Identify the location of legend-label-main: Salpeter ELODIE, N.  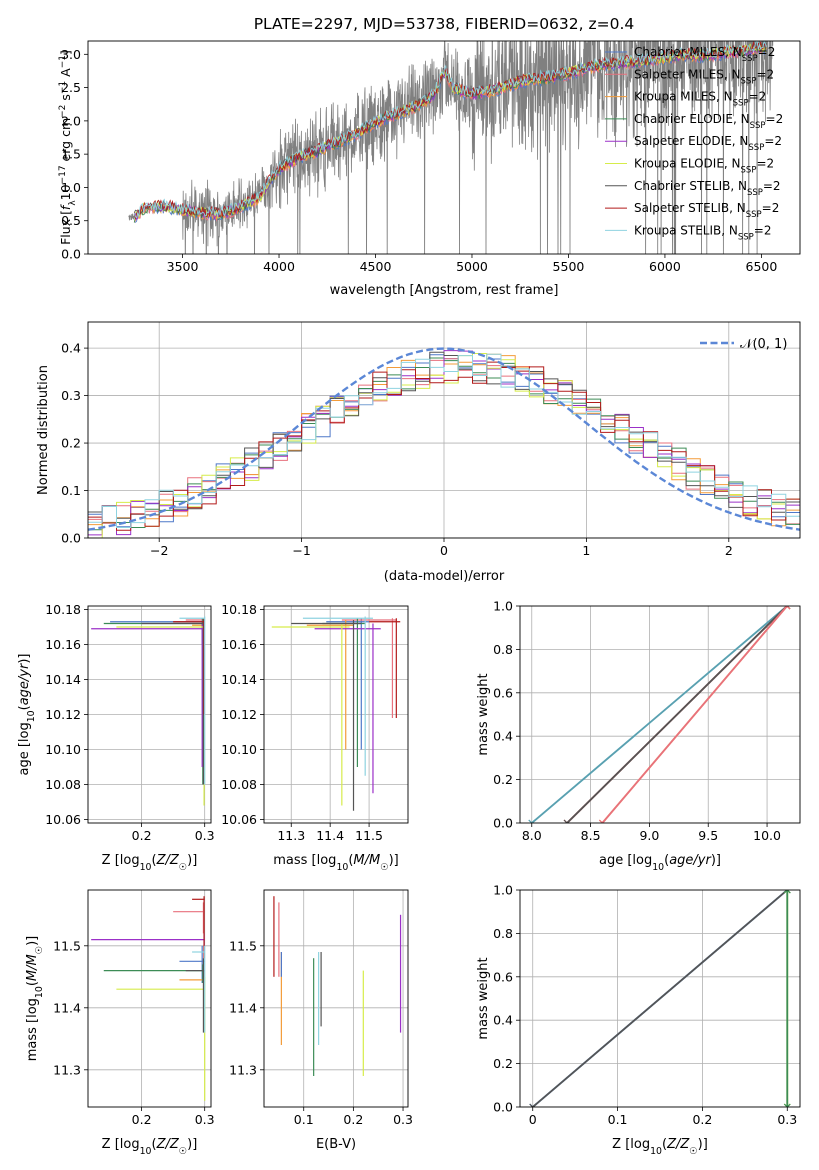
(691, 141).